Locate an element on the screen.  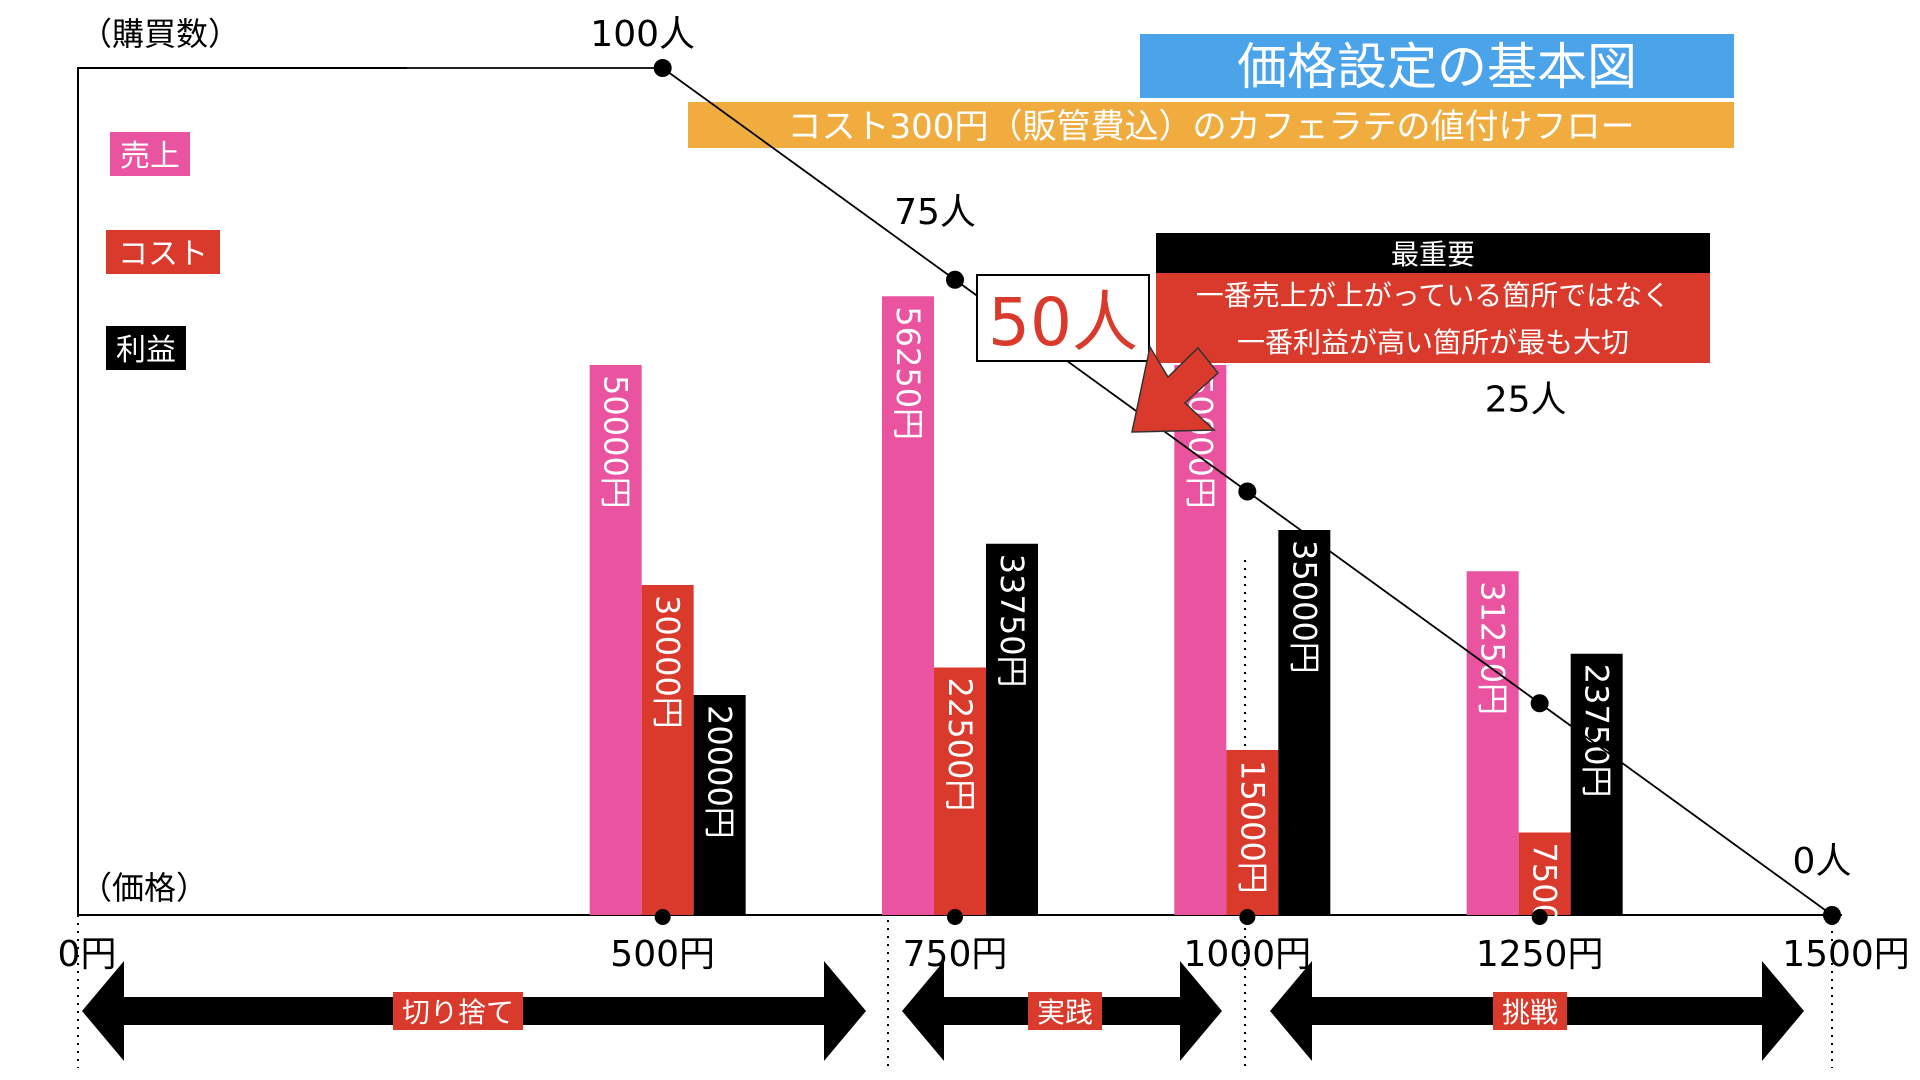
count-label-box is located at coordinates (1063, 318).